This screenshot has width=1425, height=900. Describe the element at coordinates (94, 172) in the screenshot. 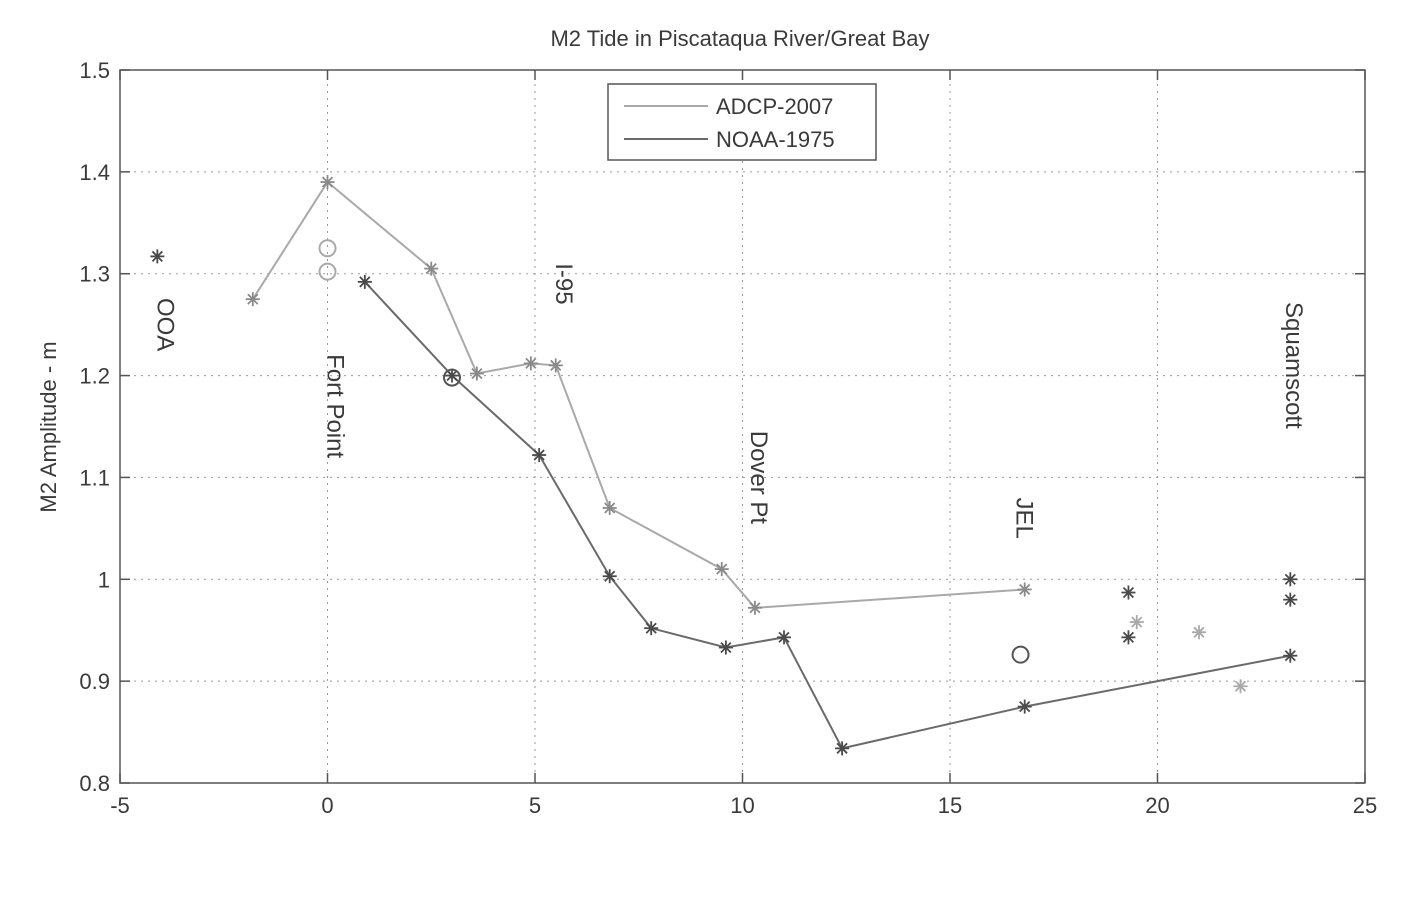

I see `y-tick-label: 1.4` at that location.